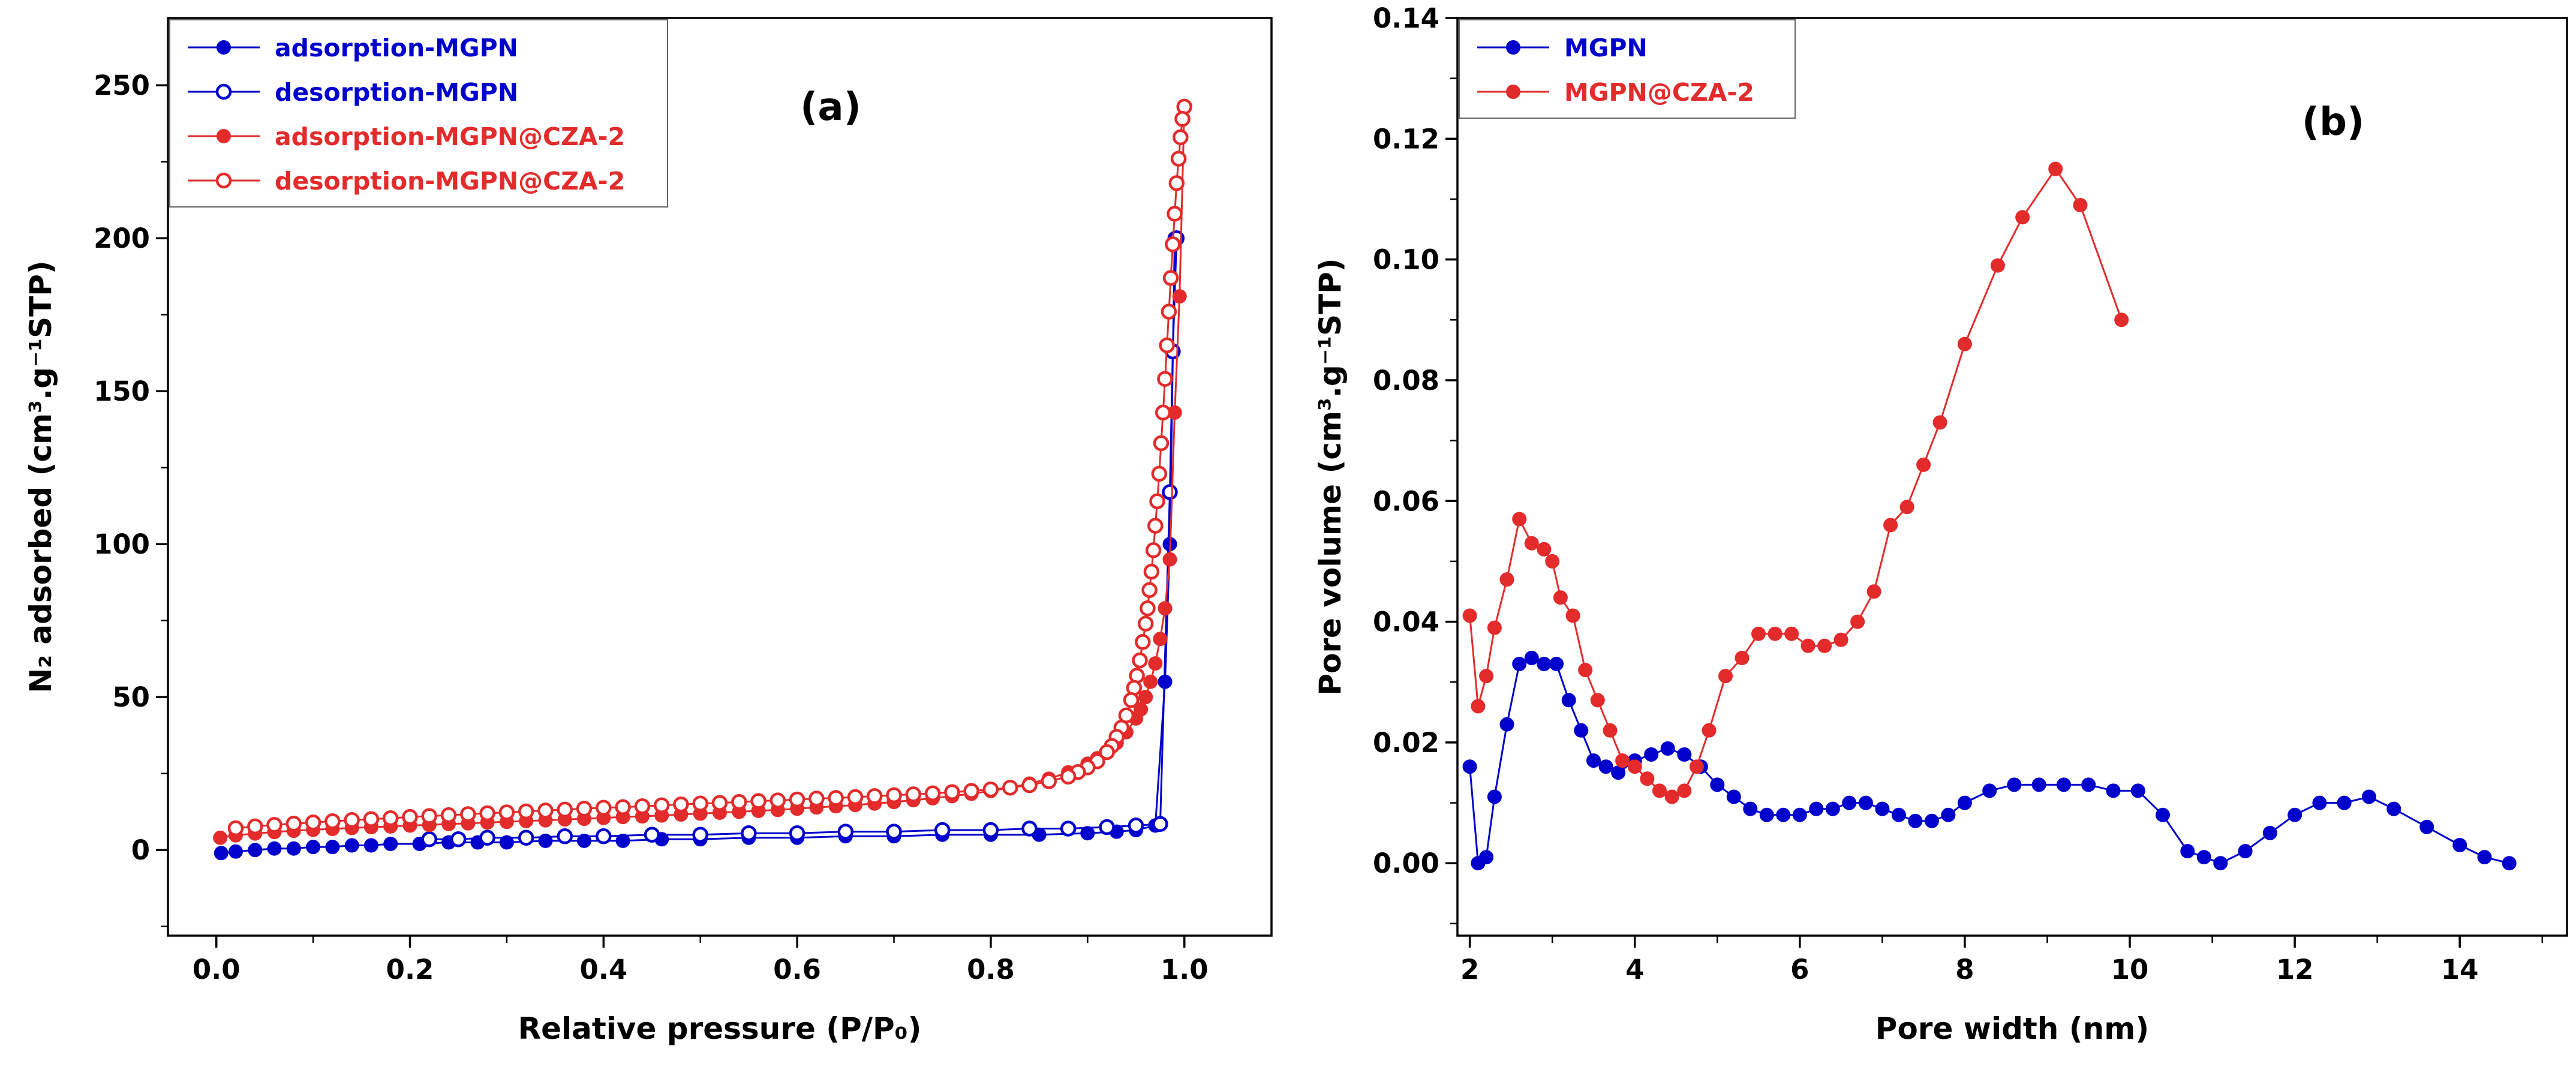 The height and width of the screenshot is (1067, 2576). What do you see at coordinates (1406, 380) in the screenshot?
I see `y-tick-label: 0.08` at bounding box center [1406, 380].